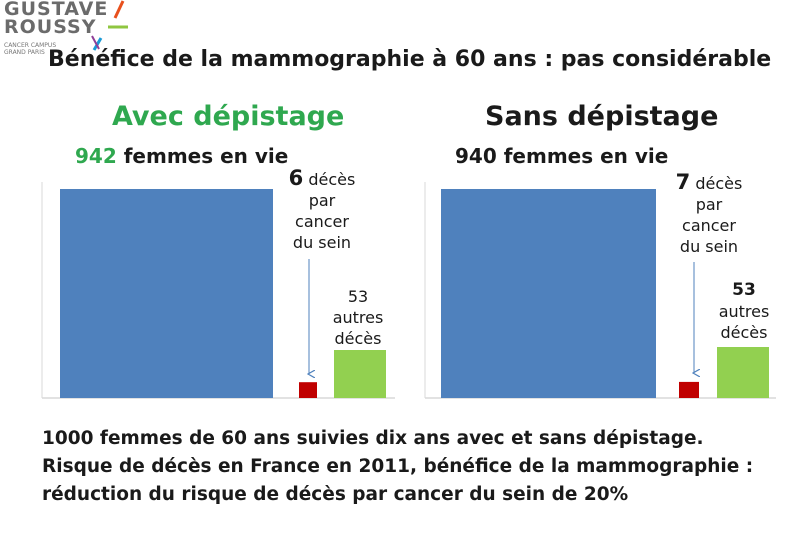 This screenshot has height=540, width=810. I want to click on bar-cancer-deaths-without-screening, so click(689, 389).